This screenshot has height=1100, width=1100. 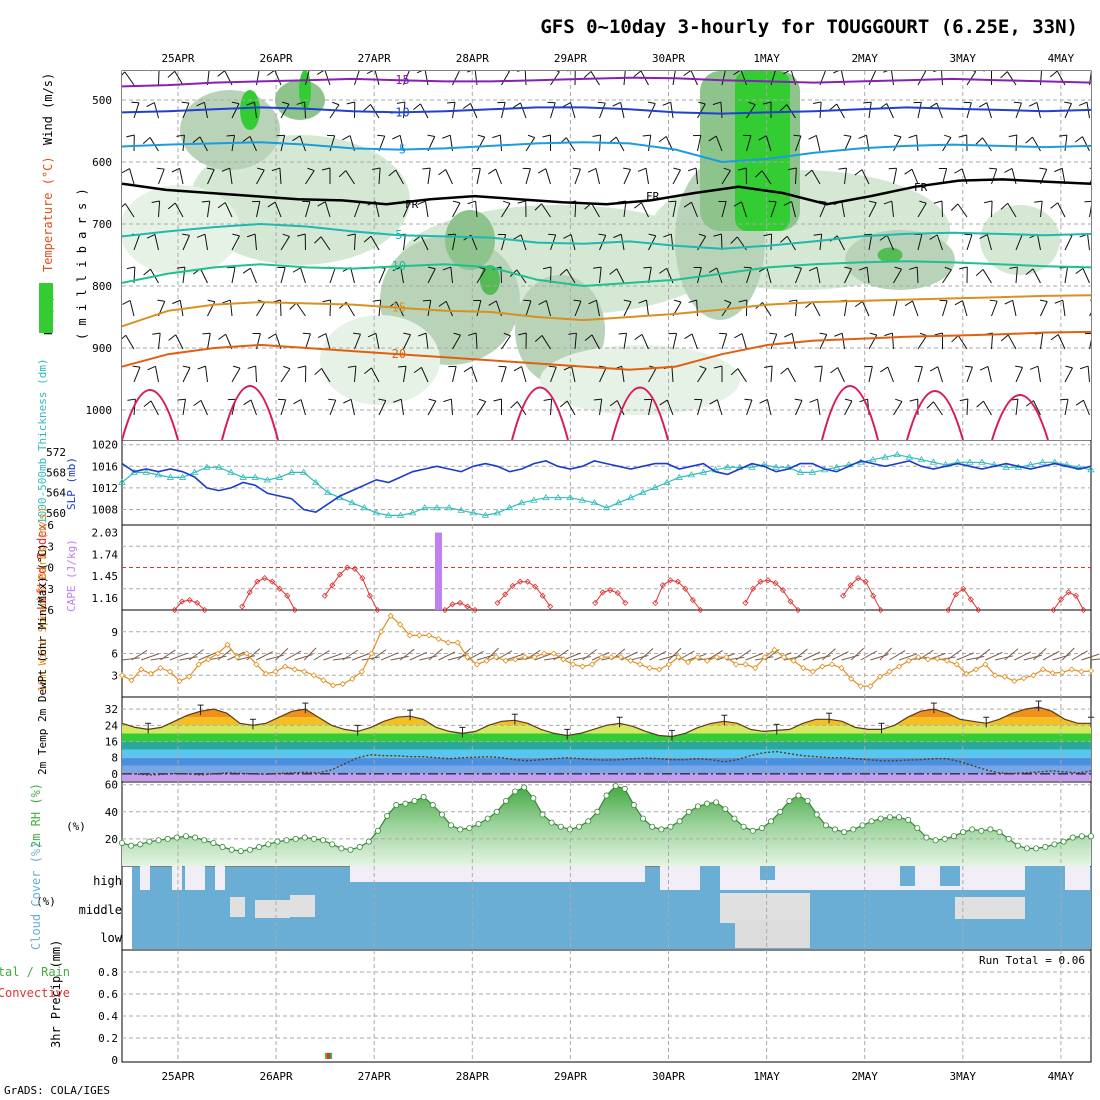 What do you see at coordinates (272, 909) in the screenshot?
I see `cloud-mid-cell` at bounding box center [272, 909].